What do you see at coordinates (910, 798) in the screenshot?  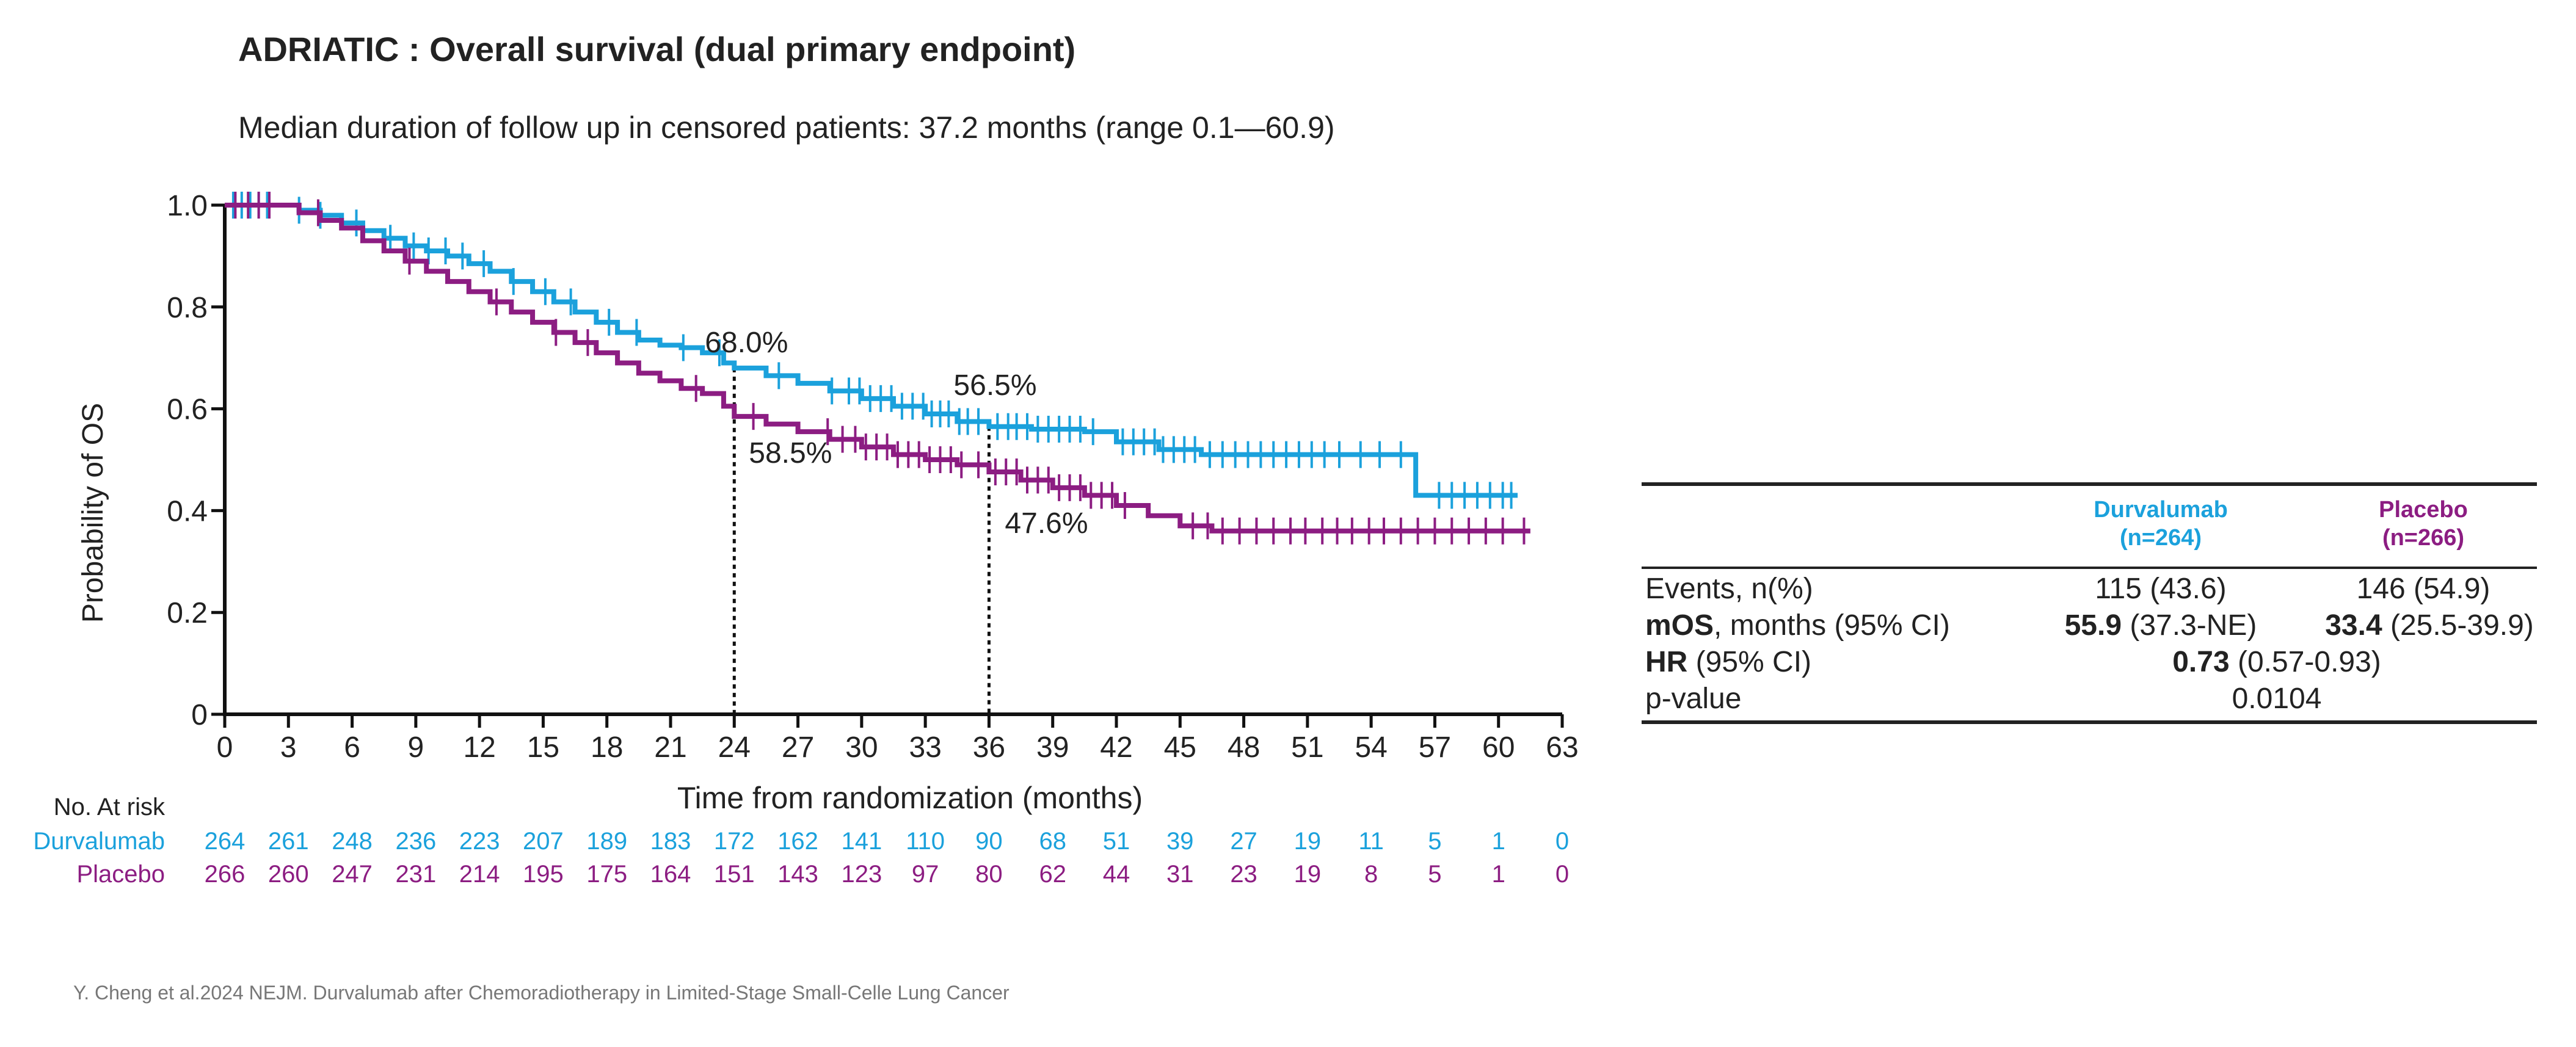 I see `x-axis-label: Time from randomization (months)` at bounding box center [910, 798].